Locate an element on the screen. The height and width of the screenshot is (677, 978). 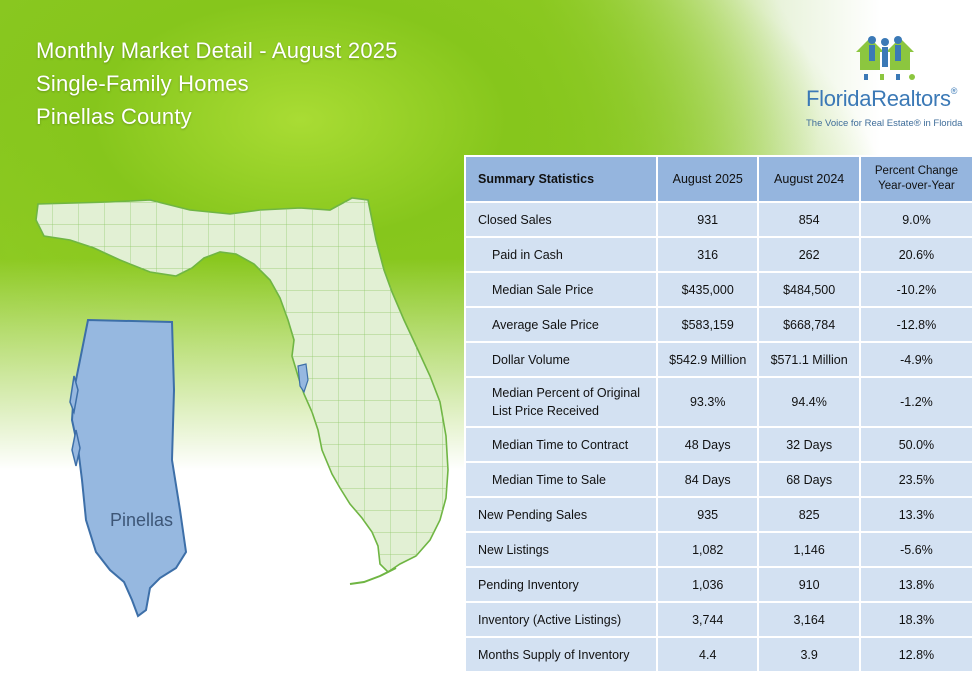
pinellas-island is located at coordinates (74, 395).